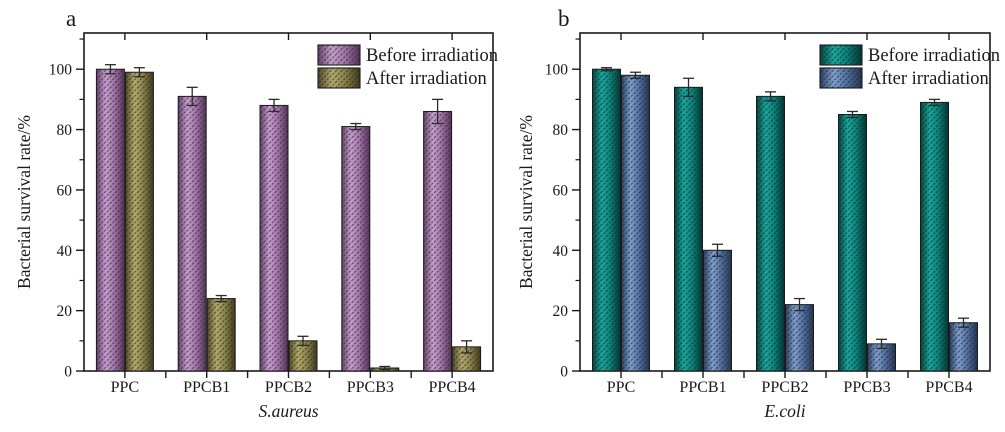 The height and width of the screenshot is (432, 1005). Describe the element at coordinates (784, 411) in the screenshot. I see `x-axis-title: E.coli` at that location.